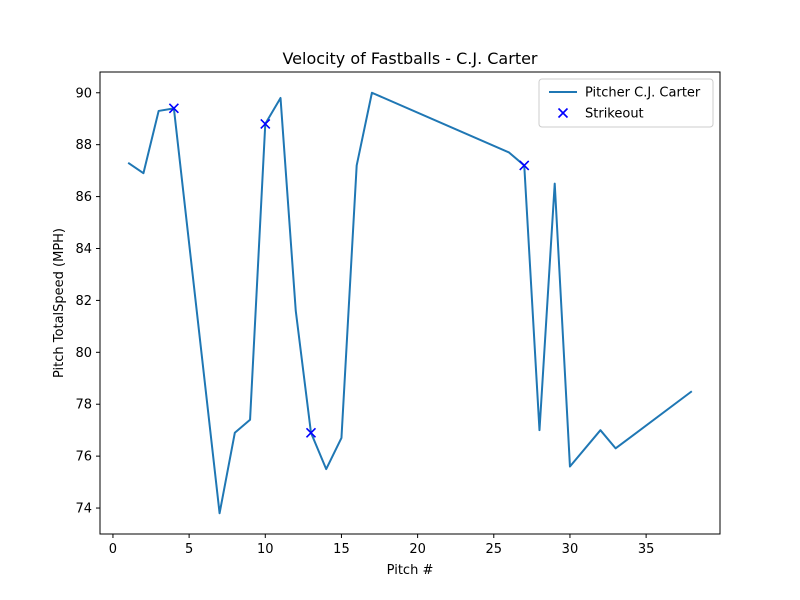 This screenshot has height=600, width=800. Describe the element at coordinates (494, 549) in the screenshot. I see `x-tick-label: 25` at that location.